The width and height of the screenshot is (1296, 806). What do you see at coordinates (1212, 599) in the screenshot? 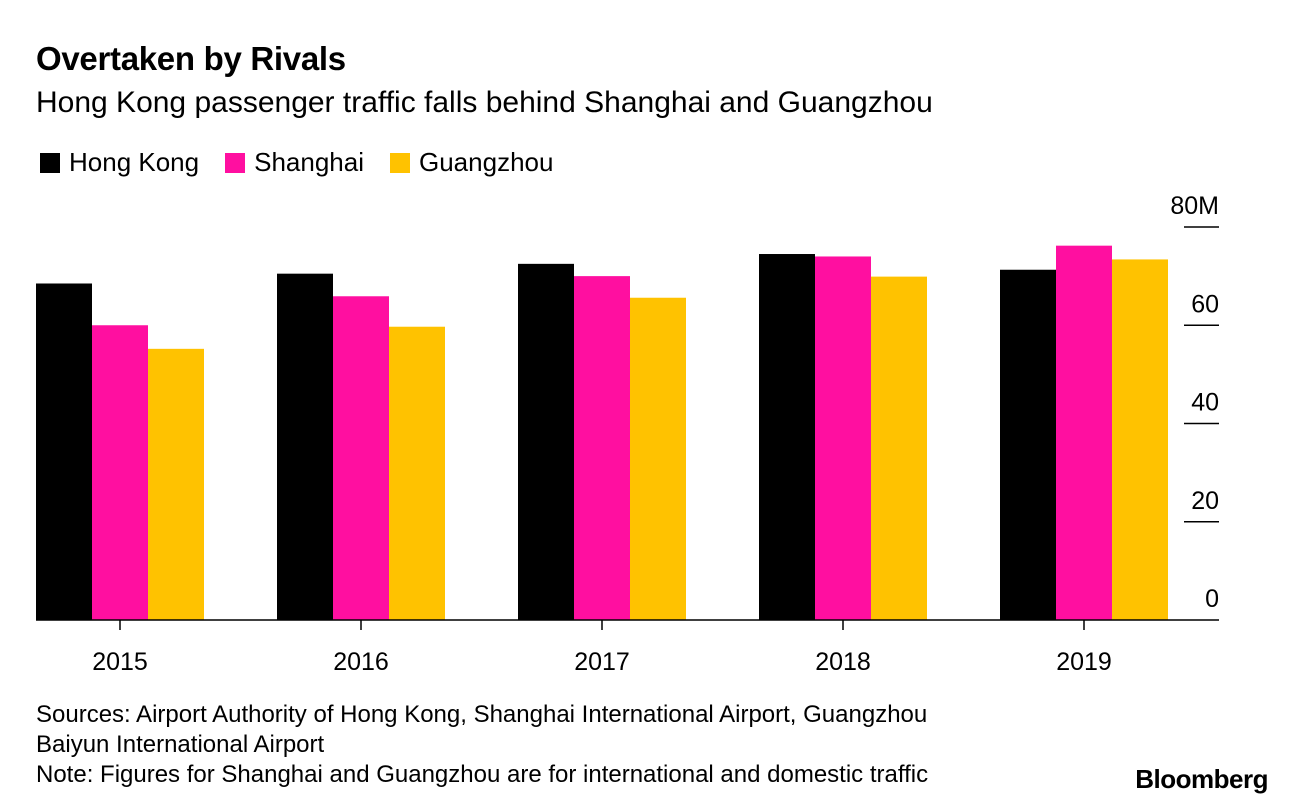
I see `y-tick-label: 0` at bounding box center [1212, 599].